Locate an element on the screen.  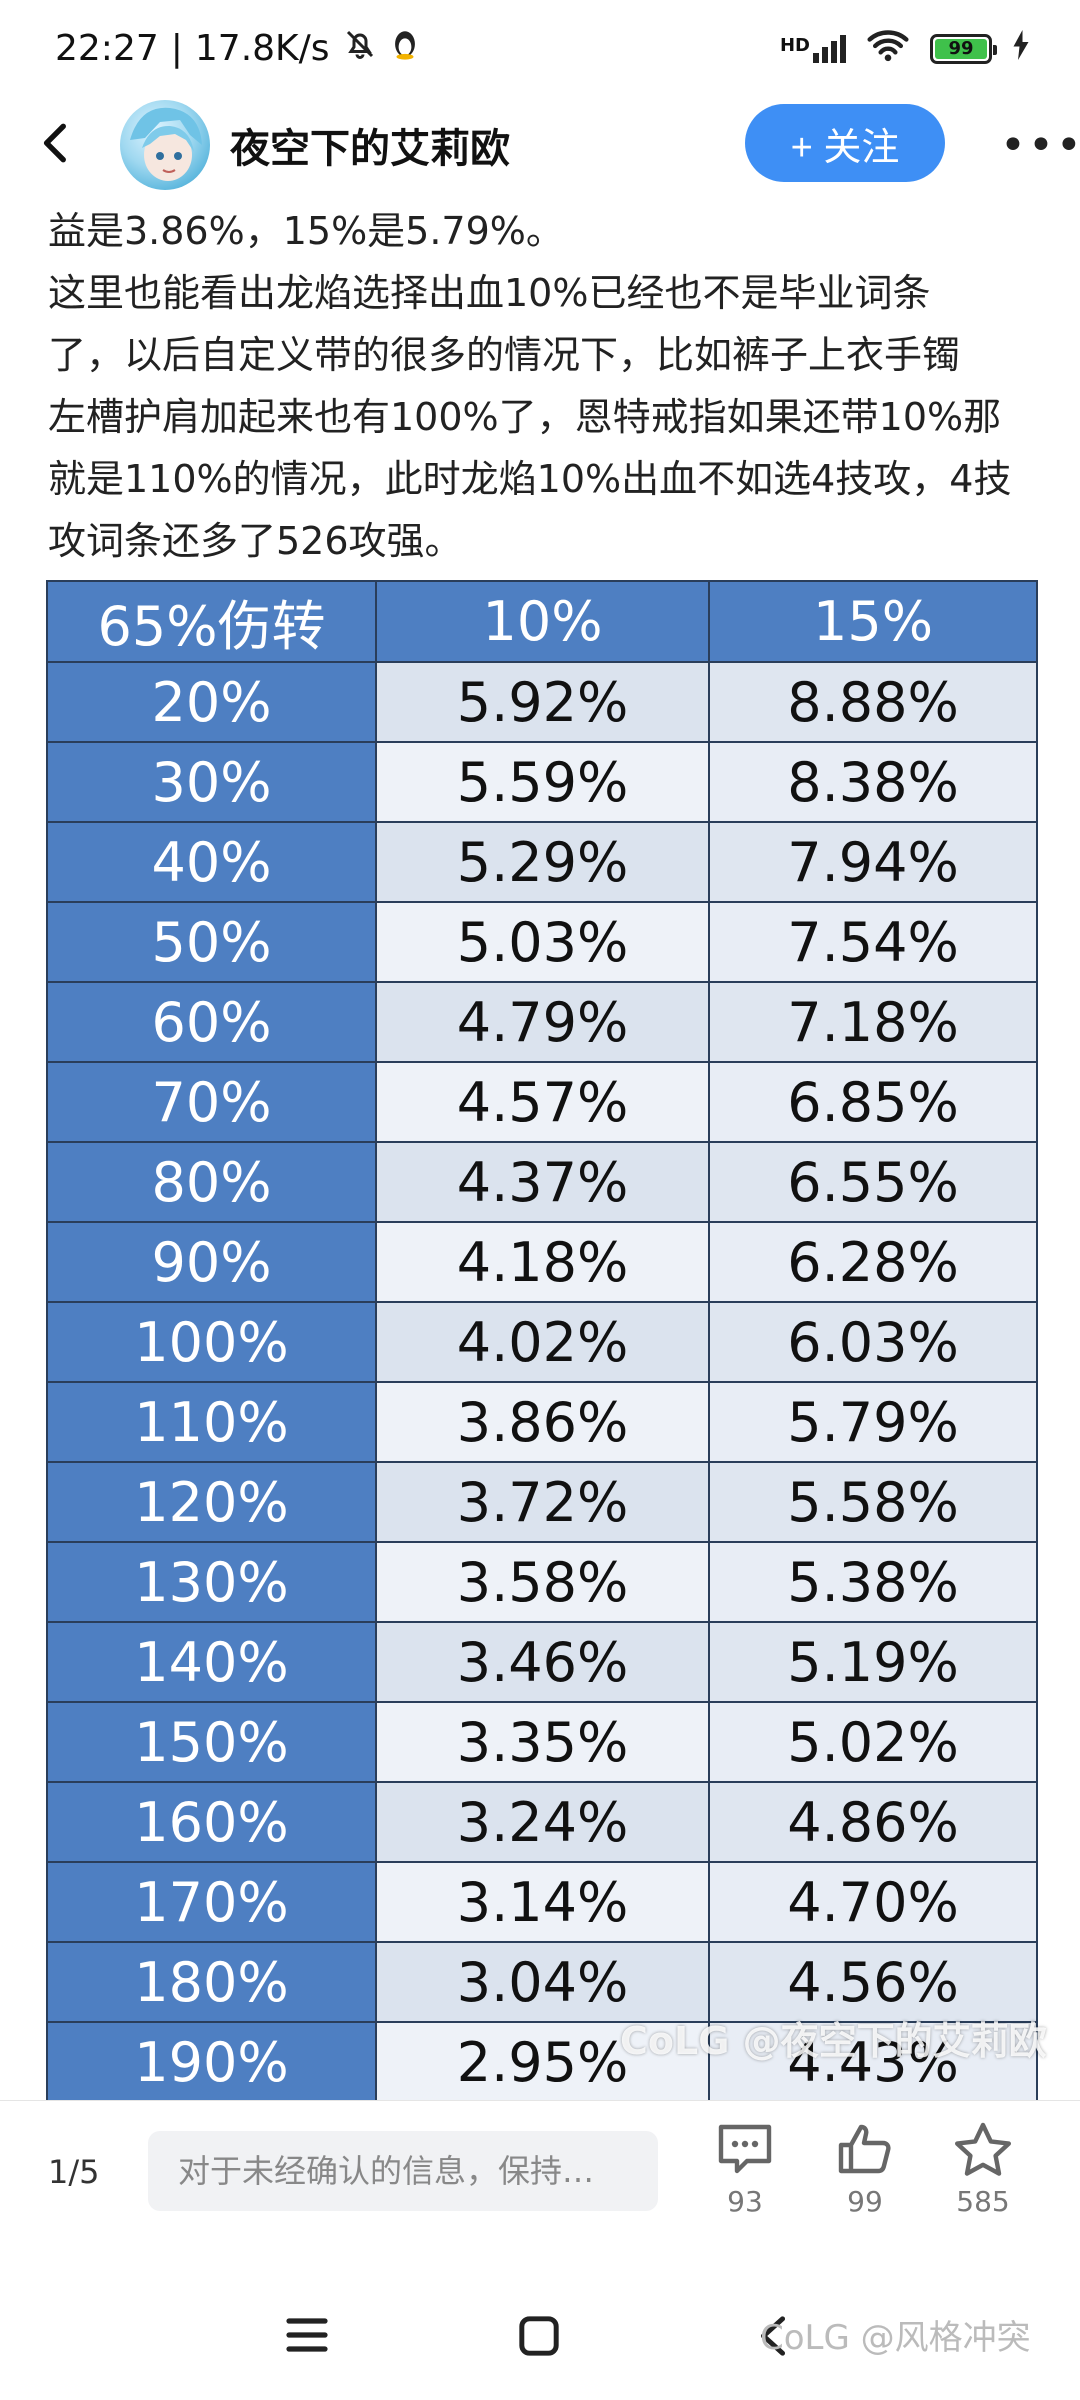
table-cell: 4.18% is located at coordinates (542, 1262).